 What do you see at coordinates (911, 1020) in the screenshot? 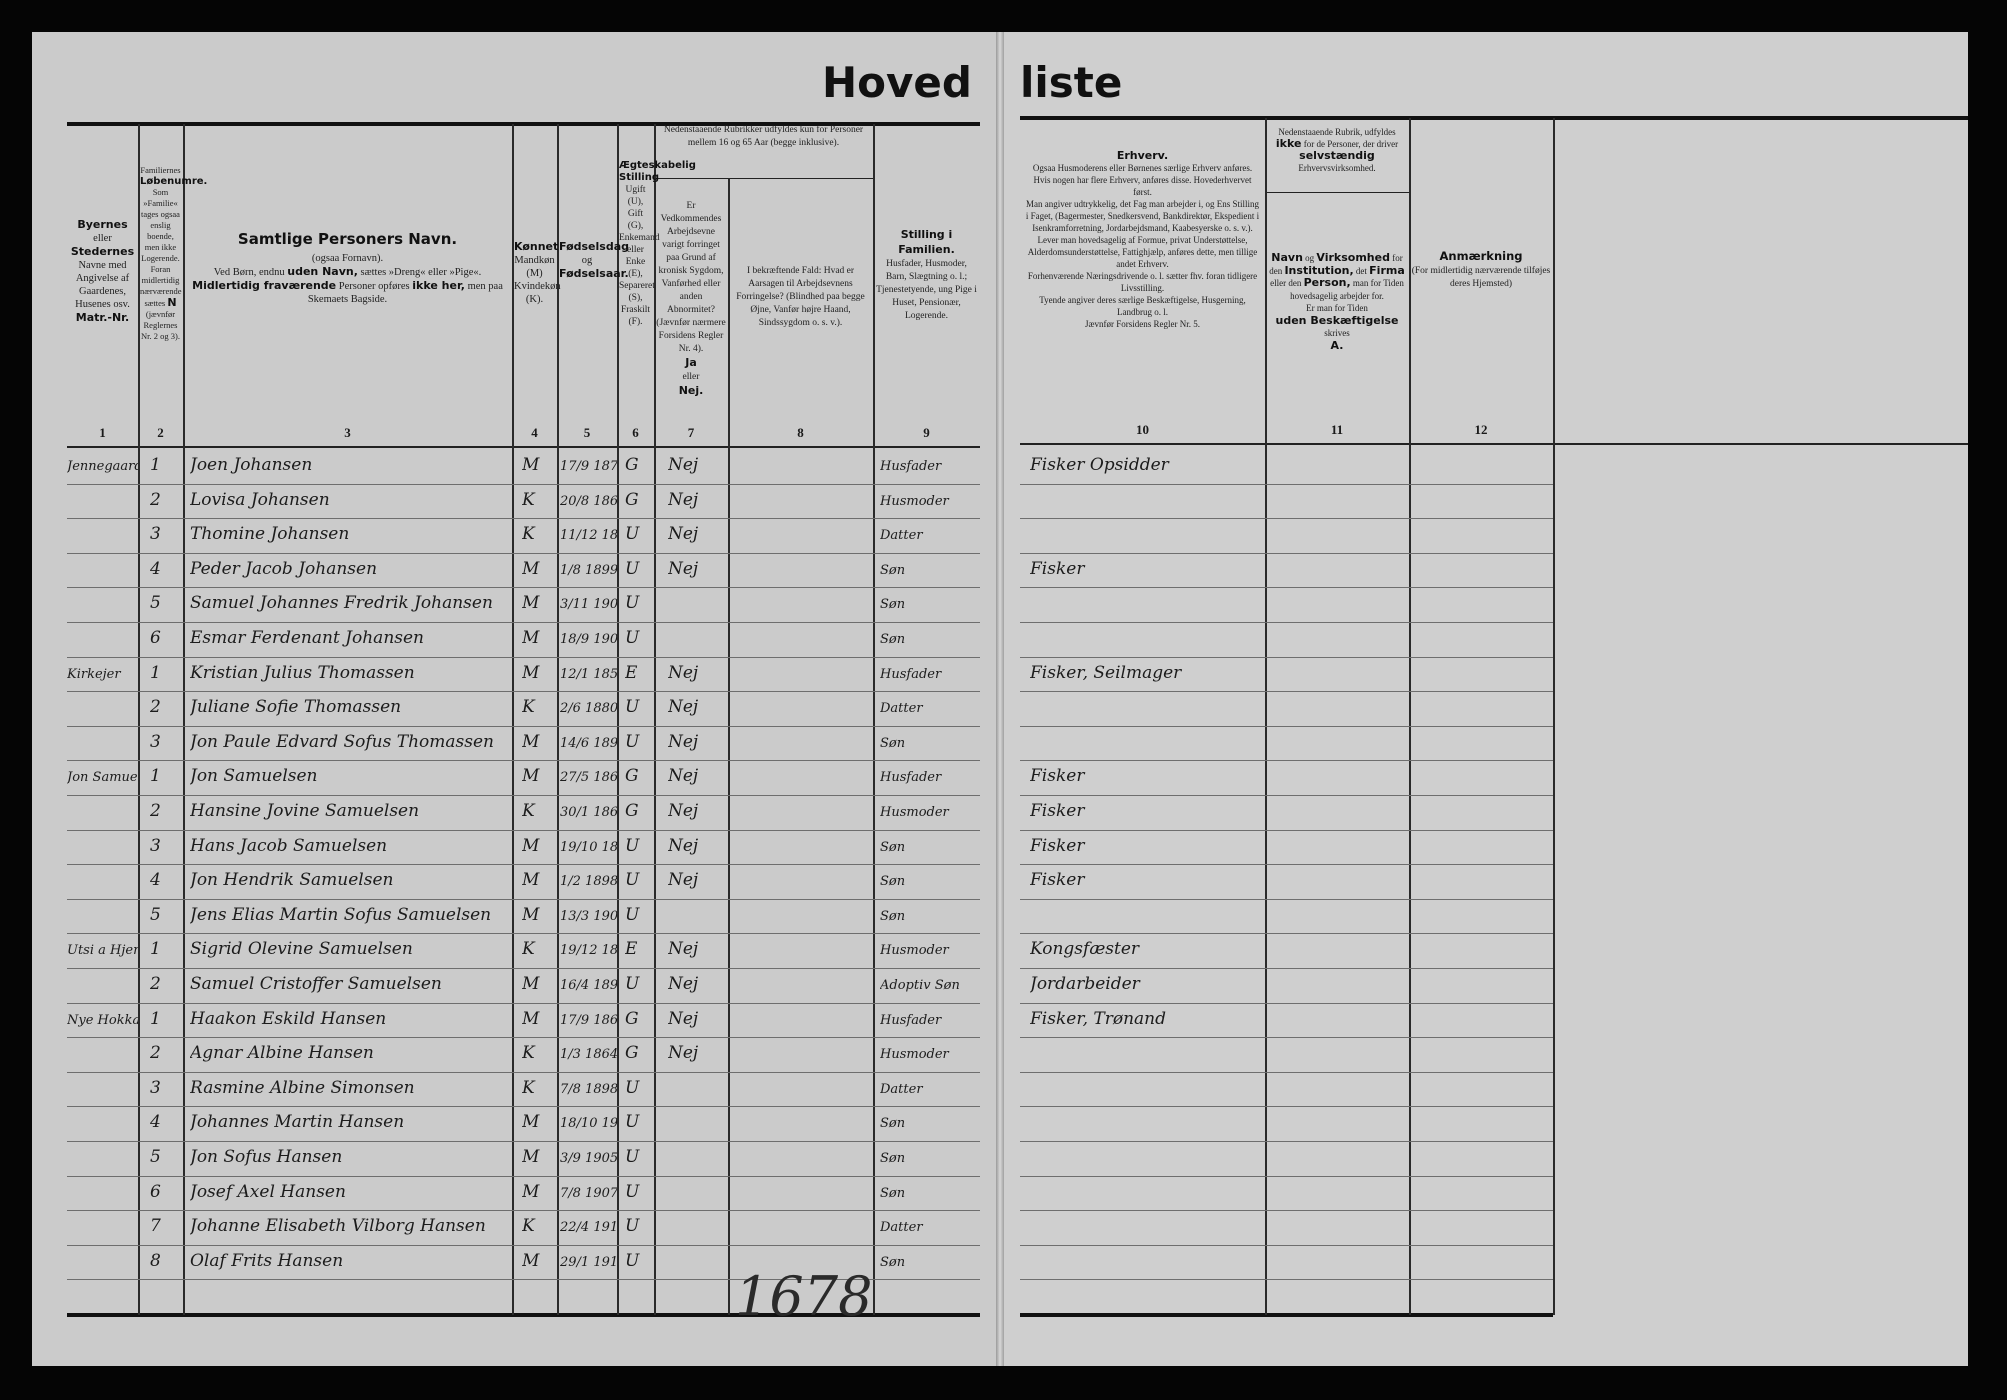
I see `family-position: Husfader` at bounding box center [911, 1020].